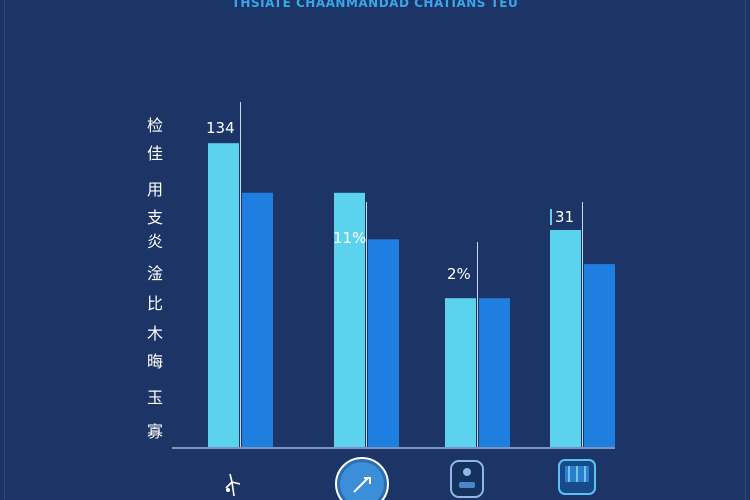 This screenshot has height=500, width=750. Describe the element at coordinates (154, 431) in the screenshot. I see `y-axis-label-char: 寡` at that location.